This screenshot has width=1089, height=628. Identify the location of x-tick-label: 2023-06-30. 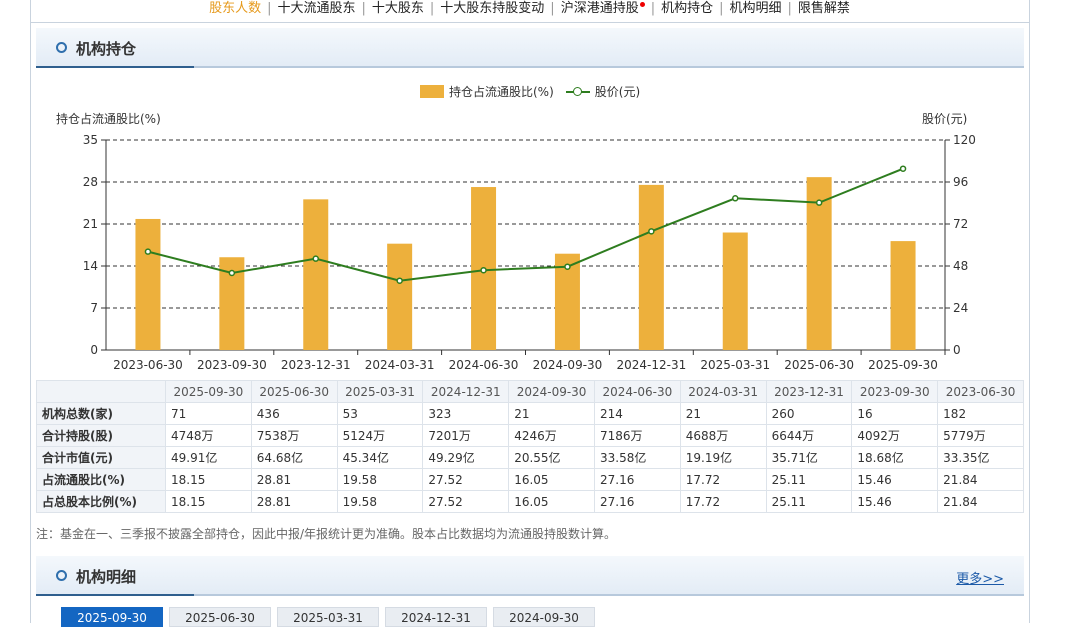
(148, 365).